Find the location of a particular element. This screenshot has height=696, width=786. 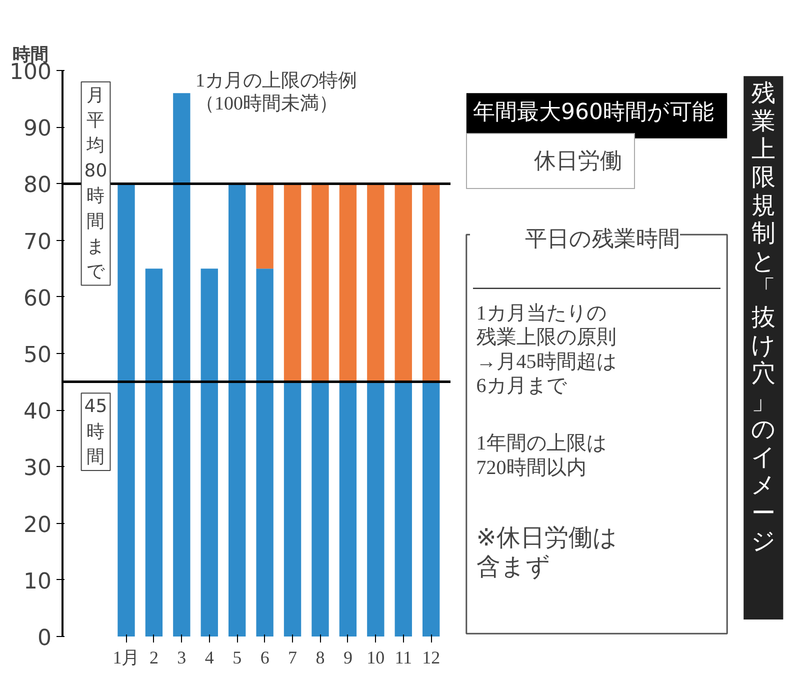

text: 年間最大960時間が可能 is located at coordinates (593, 112).